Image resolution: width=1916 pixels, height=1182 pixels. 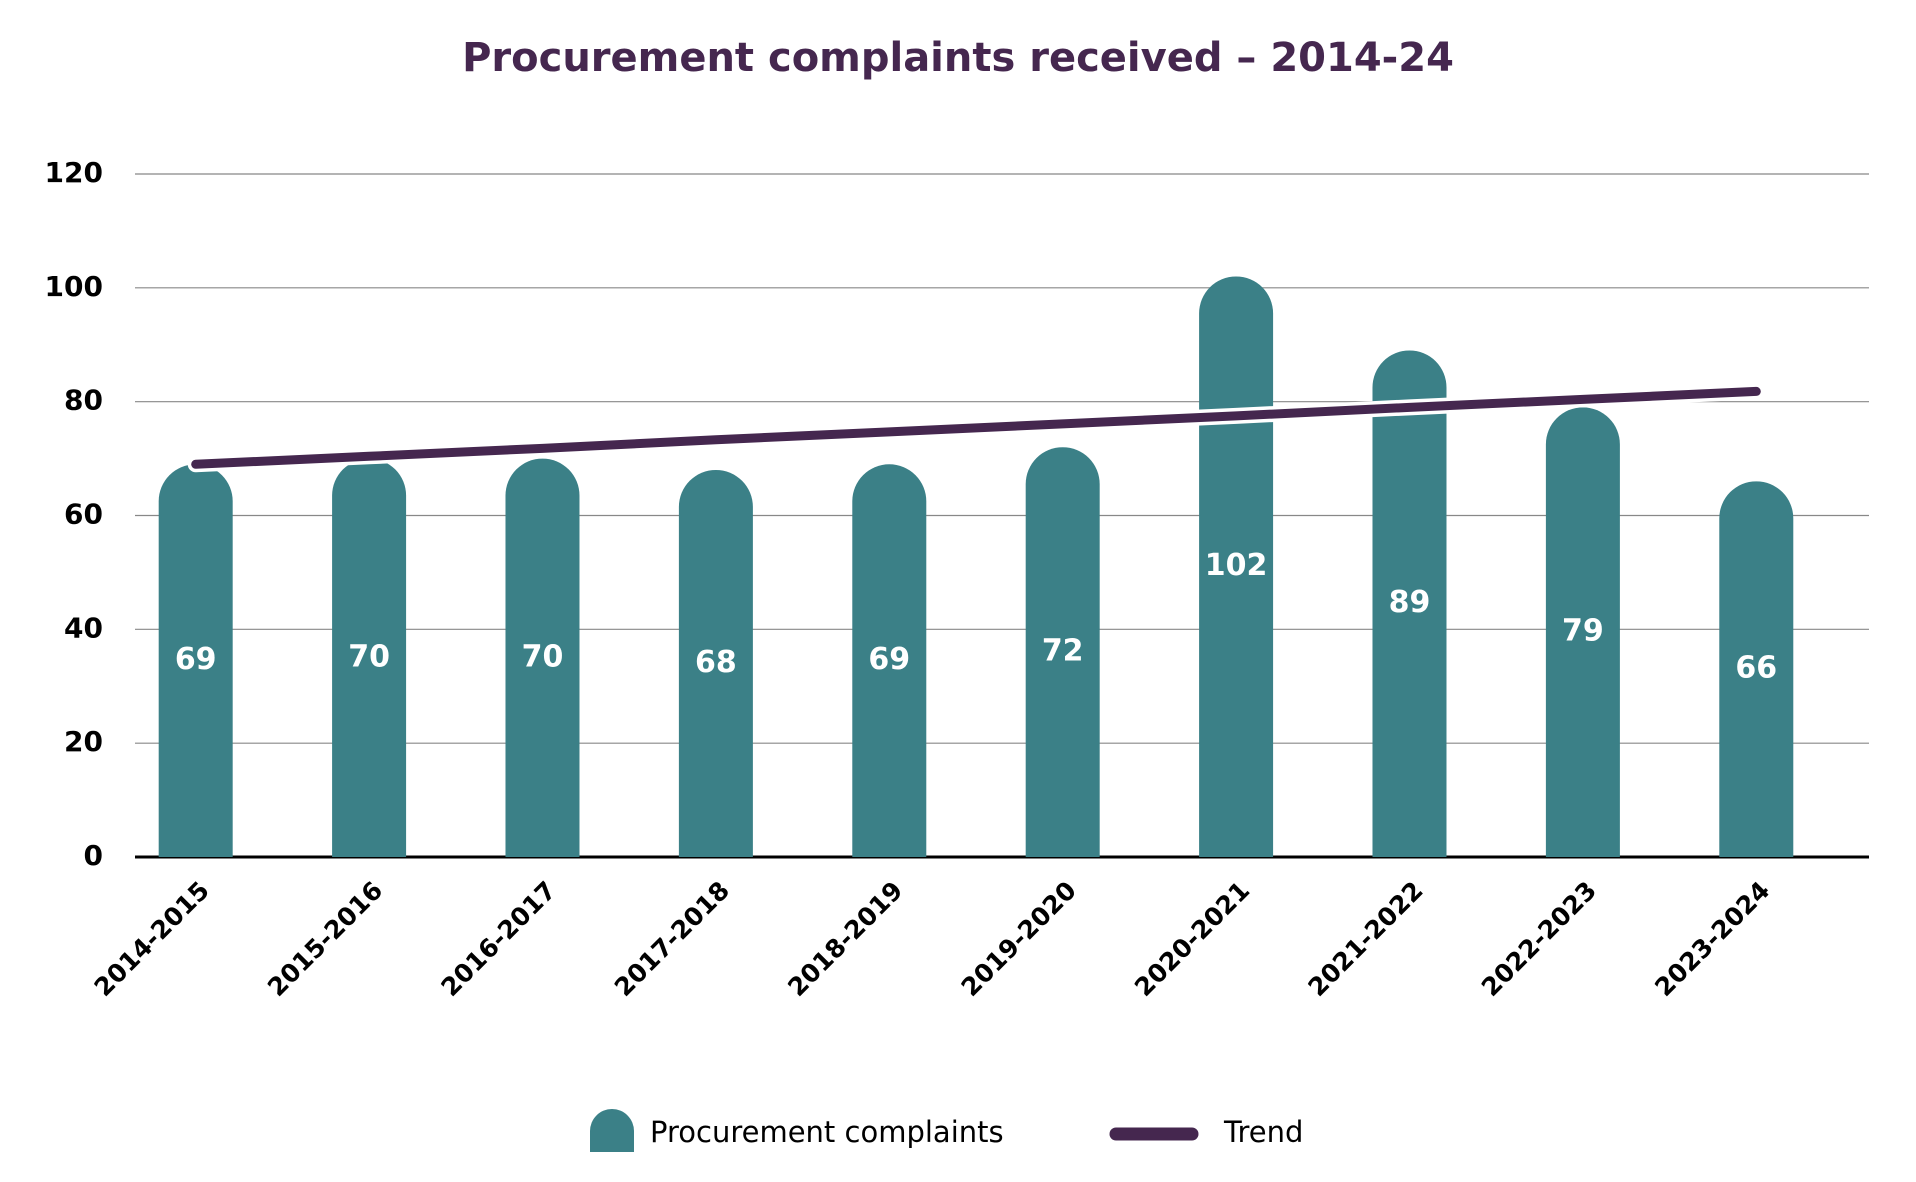 I want to click on y-tick-label: 100, so click(x=74, y=286).